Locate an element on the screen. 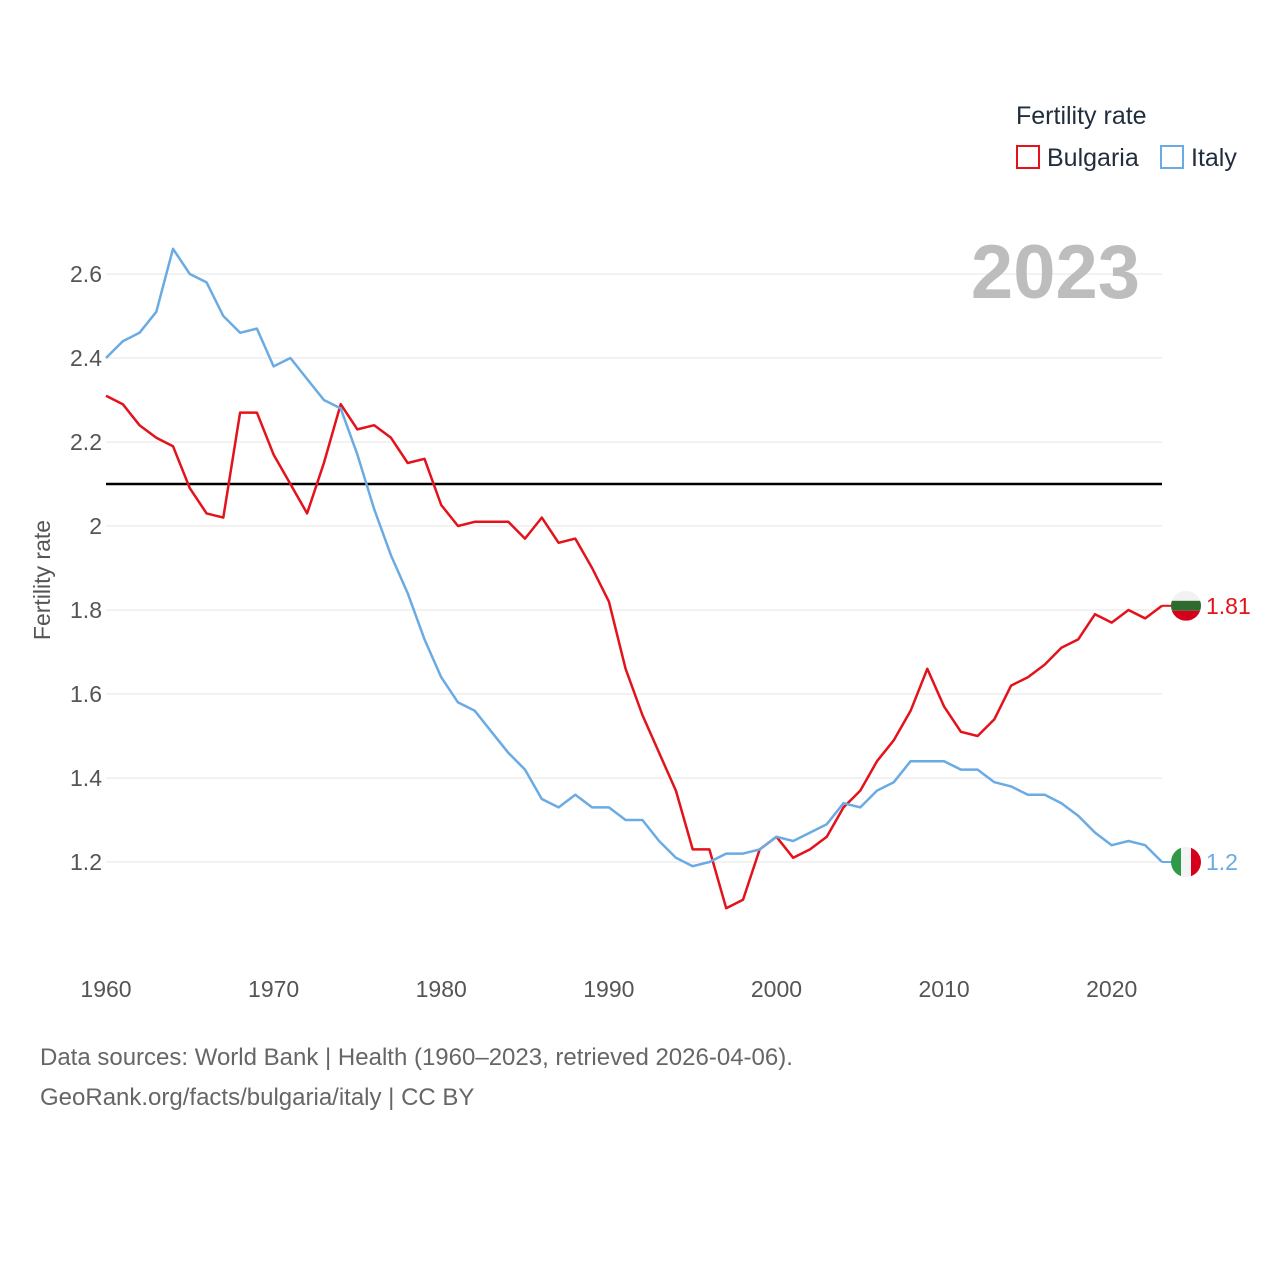 This screenshot has width=1280, height=1280. x-tick-label: 1970 is located at coordinates (273, 989).